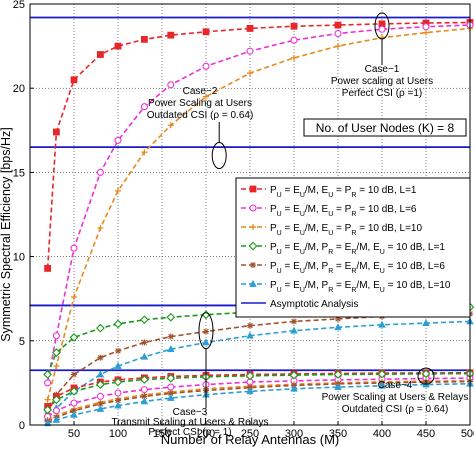 Image resolution: width=474 pixels, height=455 pixels. What do you see at coordinates (74, 434) in the screenshot?
I see `x-tick-label: 50` at bounding box center [74, 434].